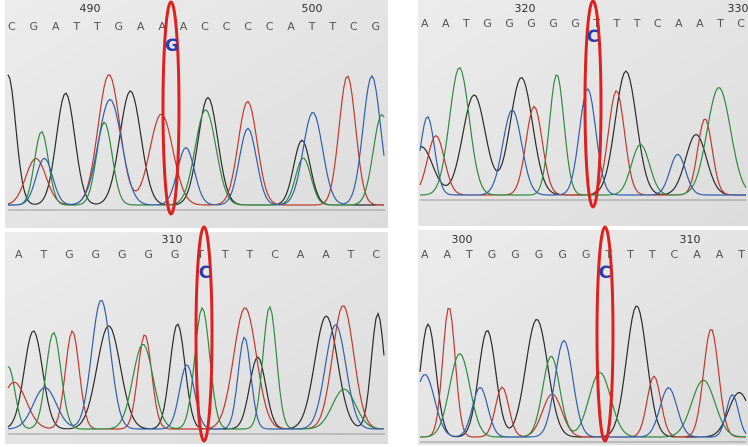  I want to click on base-call: G, so click(172, 46).